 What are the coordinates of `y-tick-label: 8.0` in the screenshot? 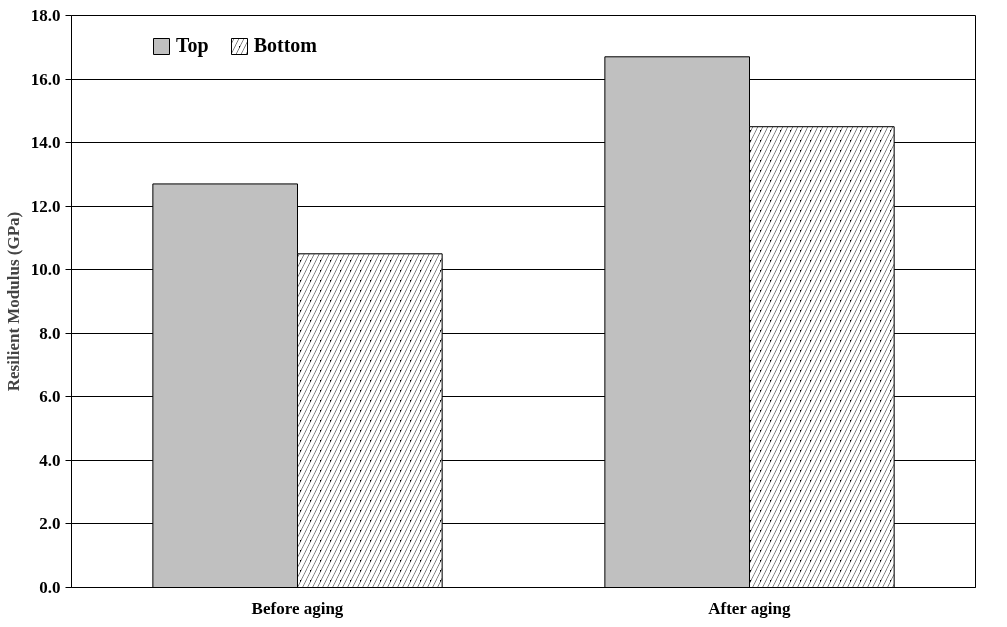 It's located at (50, 333).